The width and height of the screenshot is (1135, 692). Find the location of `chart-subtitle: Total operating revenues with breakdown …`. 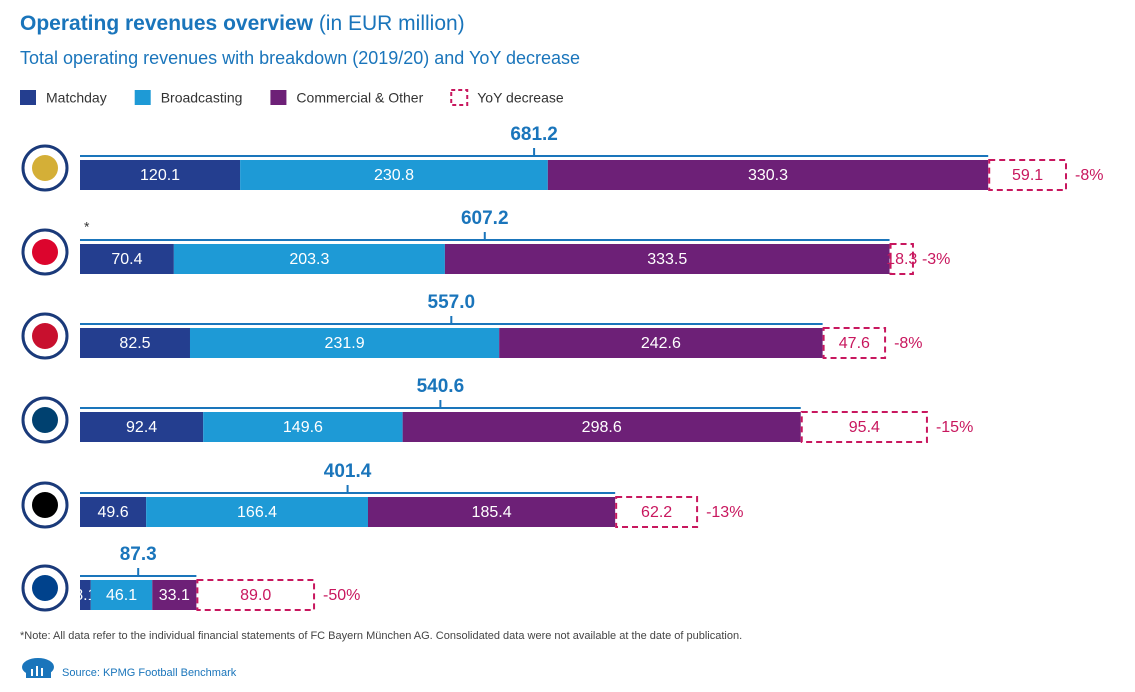

chart-subtitle: Total operating revenues with breakdown … is located at coordinates (300, 58).